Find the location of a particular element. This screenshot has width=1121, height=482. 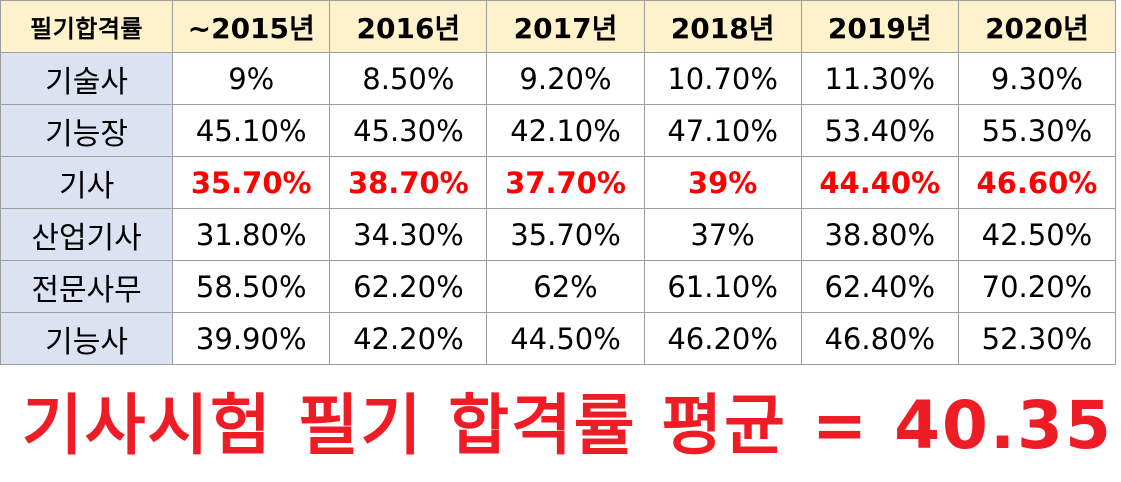

table-row: 기술사 9% 8.50% 9.20% 10.70% 11.30% 9.30% is located at coordinates (558, 78).